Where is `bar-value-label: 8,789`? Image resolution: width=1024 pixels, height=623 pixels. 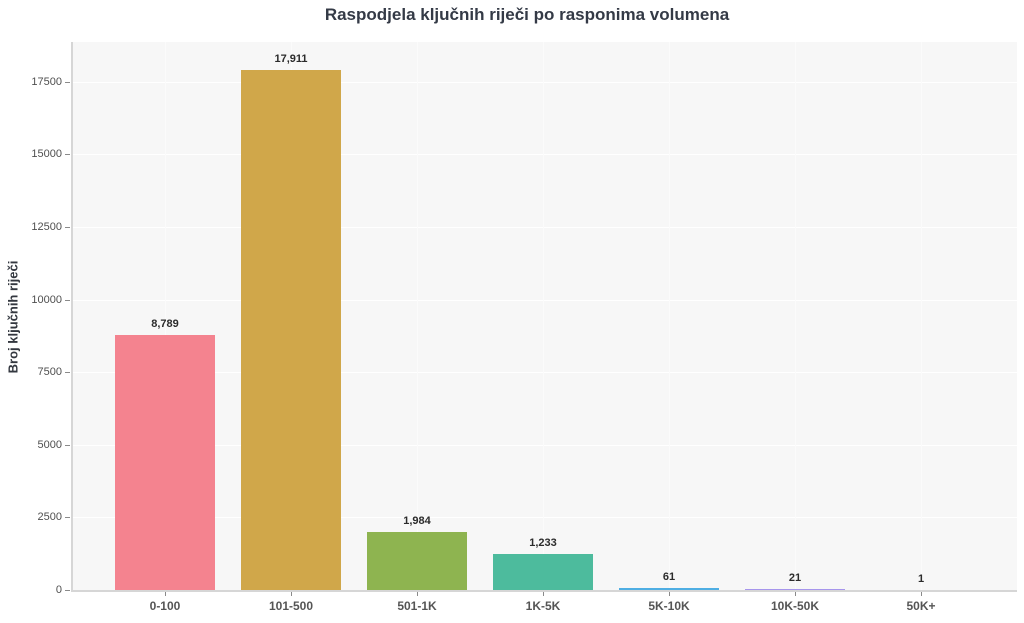 bar-value-label: 8,789 is located at coordinates (165, 323).